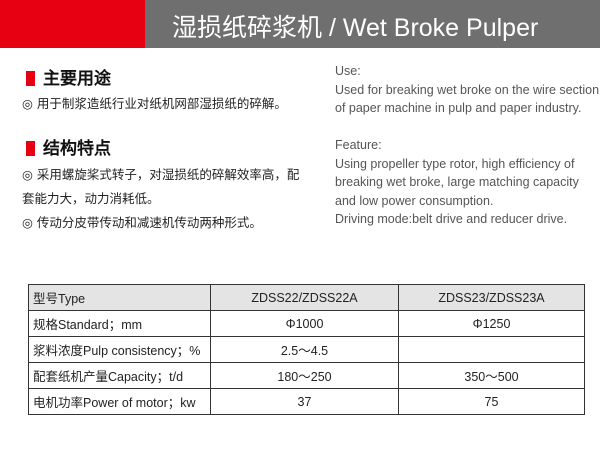 The width and height of the screenshot is (600, 450). What do you see at coordinates (358, 145) in the screenshot?
I see `heading-en: Feature:` at bounding box center [358, 145].